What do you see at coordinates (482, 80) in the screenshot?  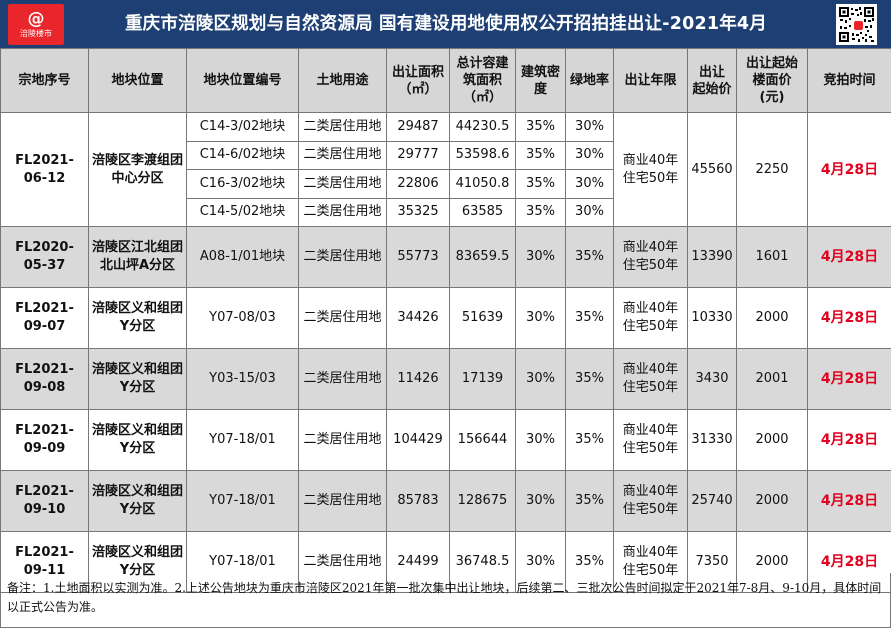 I see `header-gfa: 总计容建 筑面积 （㎡）` at bounding box center [482, 80].